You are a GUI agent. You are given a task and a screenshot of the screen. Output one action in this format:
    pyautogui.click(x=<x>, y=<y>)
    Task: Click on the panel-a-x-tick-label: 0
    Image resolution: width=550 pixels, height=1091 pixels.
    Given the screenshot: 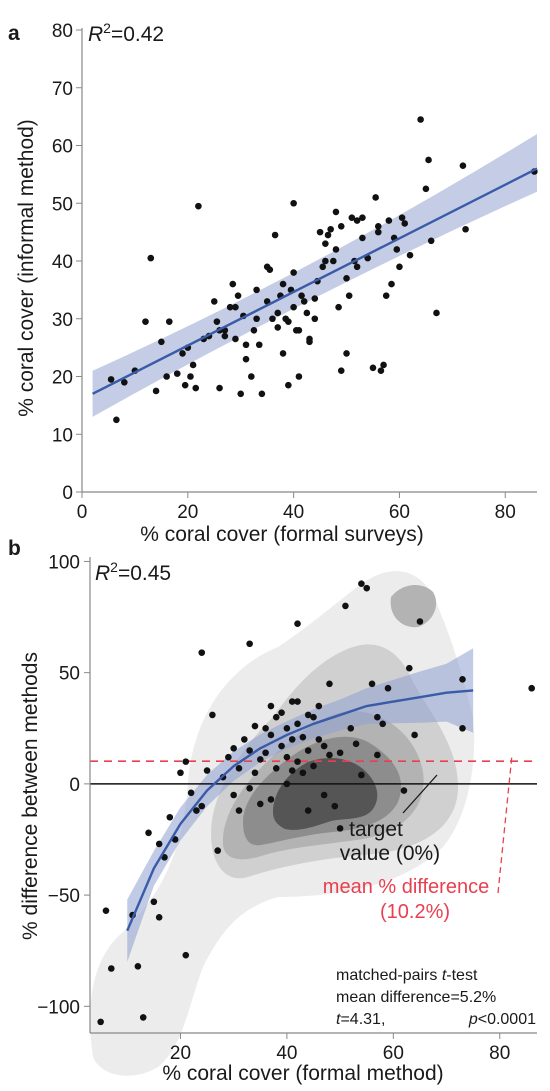 What is the action you would take?
    pyautogui.click(x=82, y=512)
    